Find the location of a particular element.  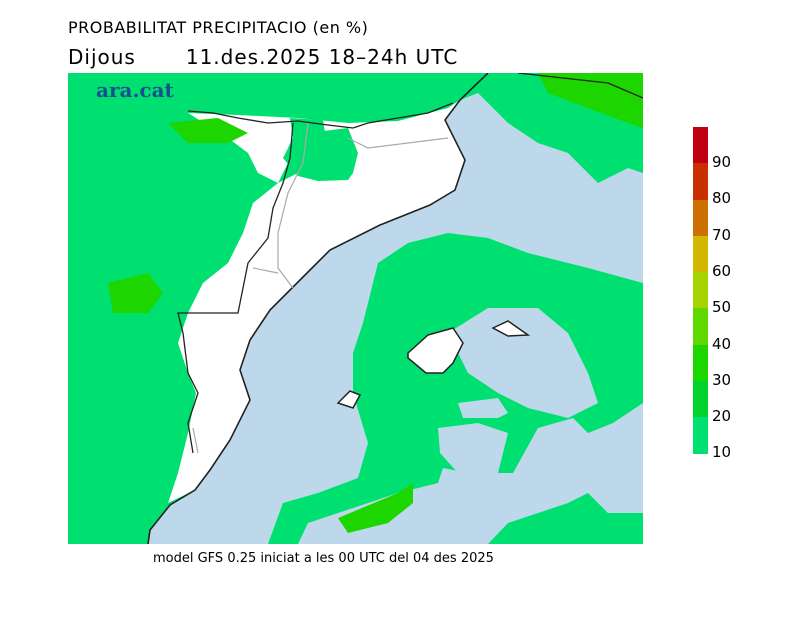

land-north-precip is located at coordinates (318, 149).